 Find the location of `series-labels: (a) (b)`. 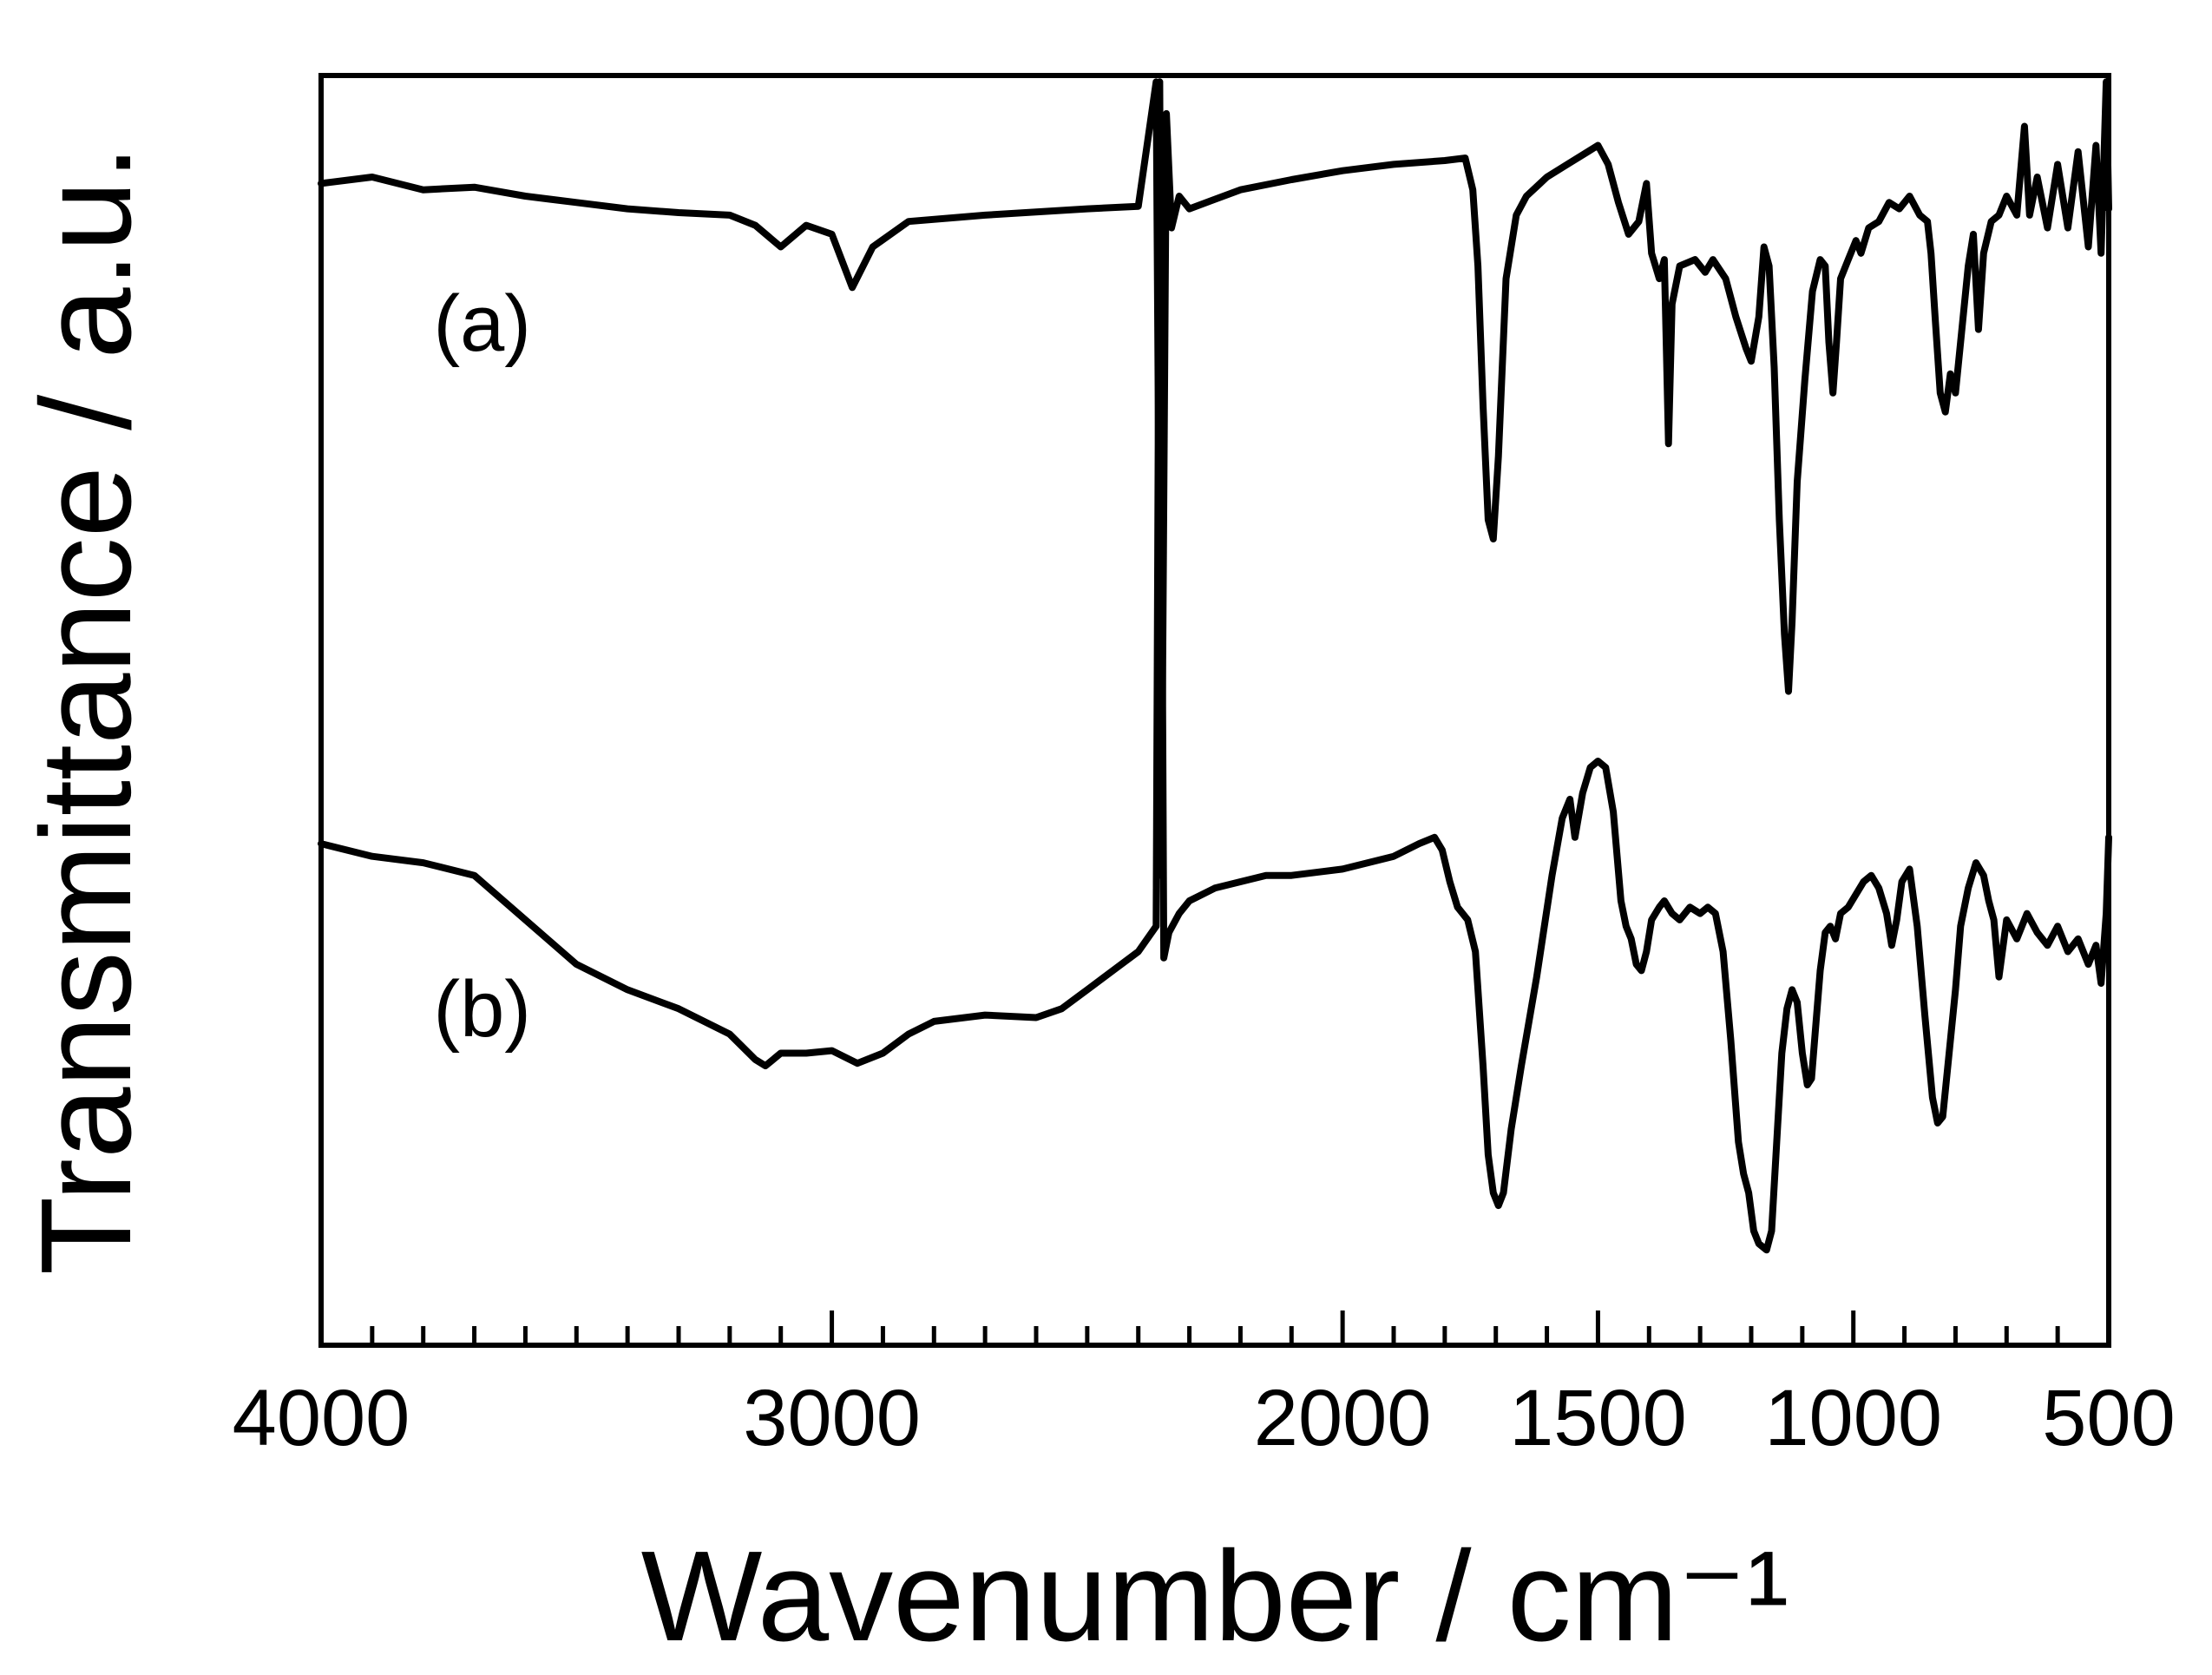

series-labels: (a) (b) is located at coordinates (481, 666).